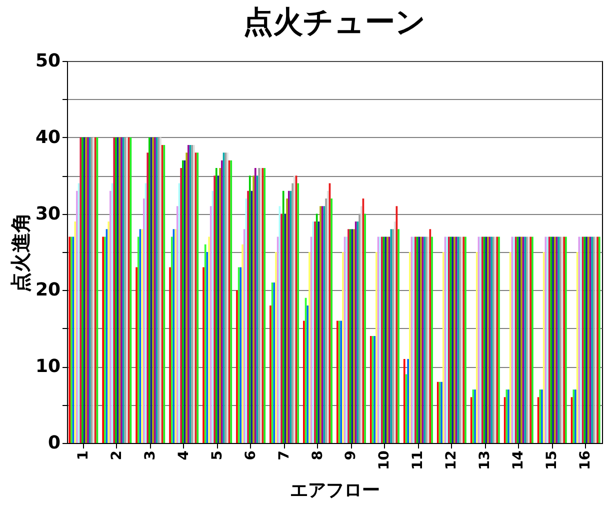  I want to click on chart-title: 点火チューン, so click(334, 22).